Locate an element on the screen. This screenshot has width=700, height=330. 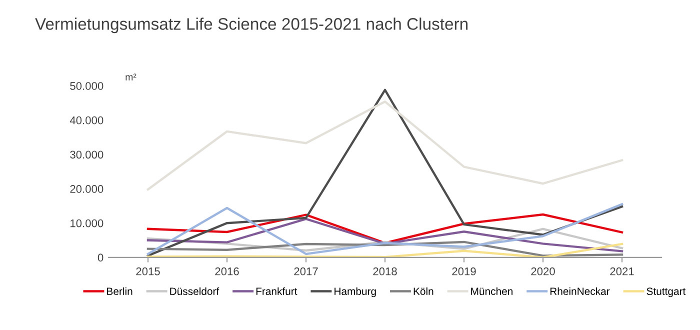
x-tick-label: 2017 is located at coordinates (306, 271).